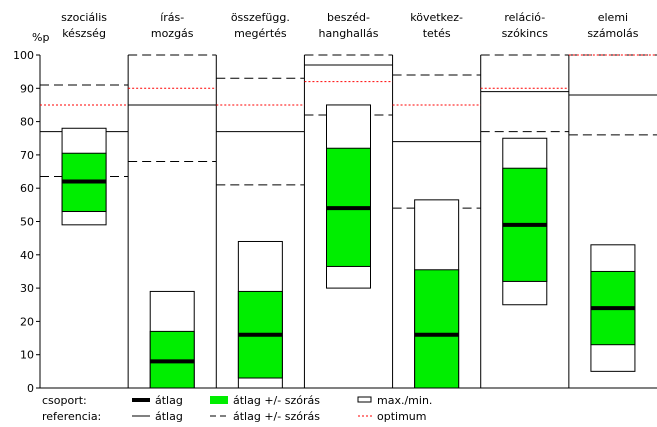  What do you see at coordinates (613, 17) in the screenshot?
I see `category-label: elemi` at bounding box center [613, 17].